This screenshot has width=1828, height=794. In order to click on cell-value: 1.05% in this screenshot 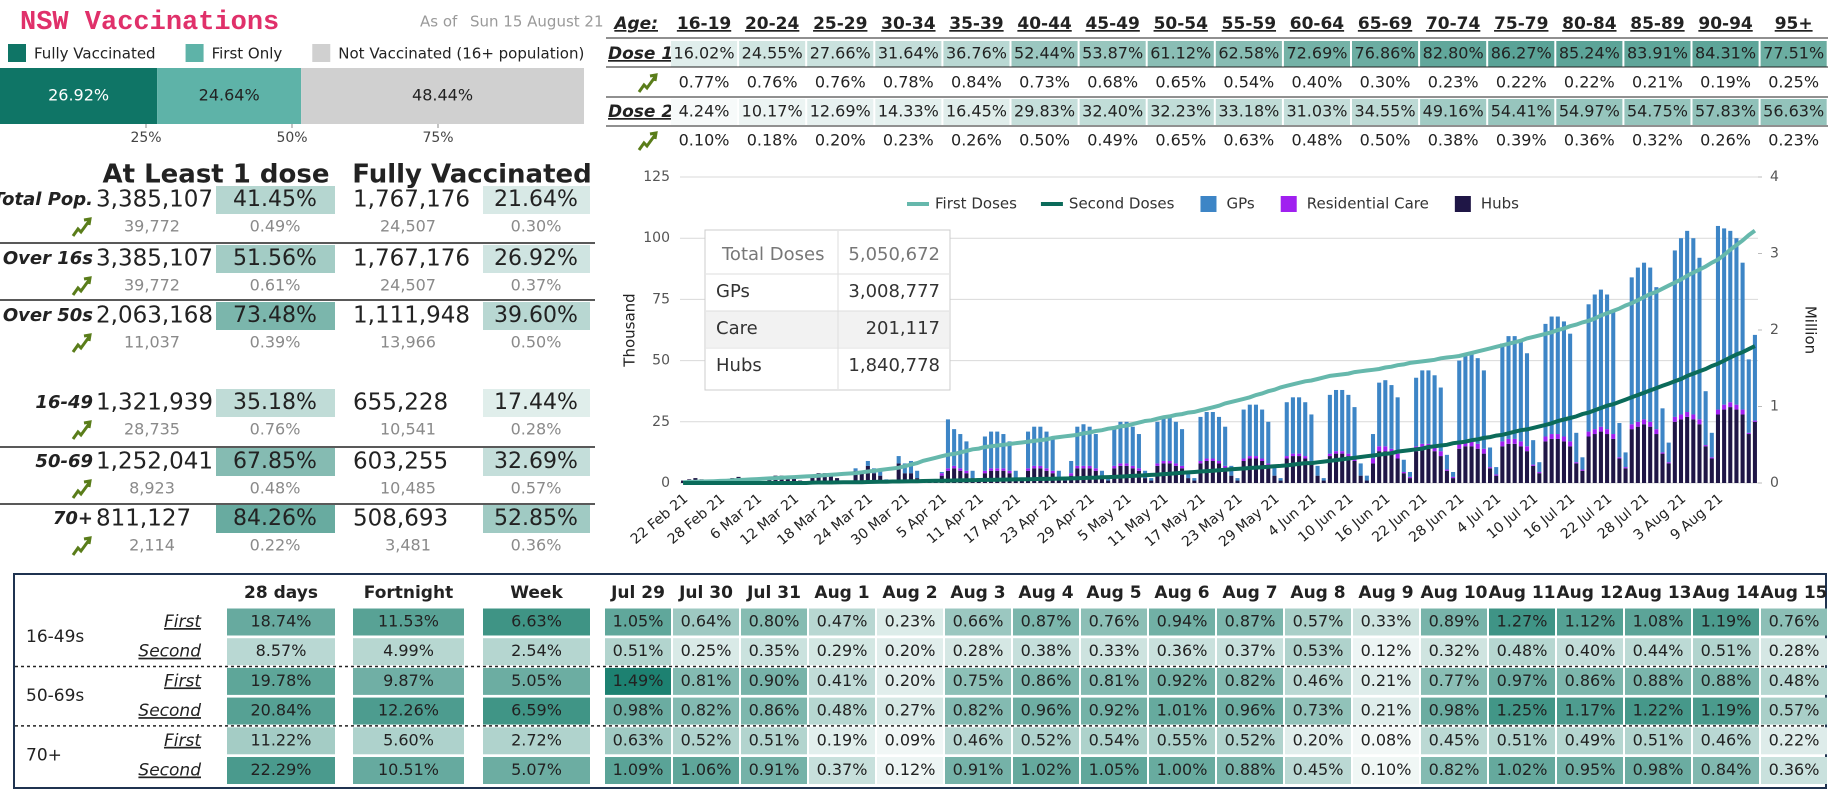, I will do `click(638, 621)`.